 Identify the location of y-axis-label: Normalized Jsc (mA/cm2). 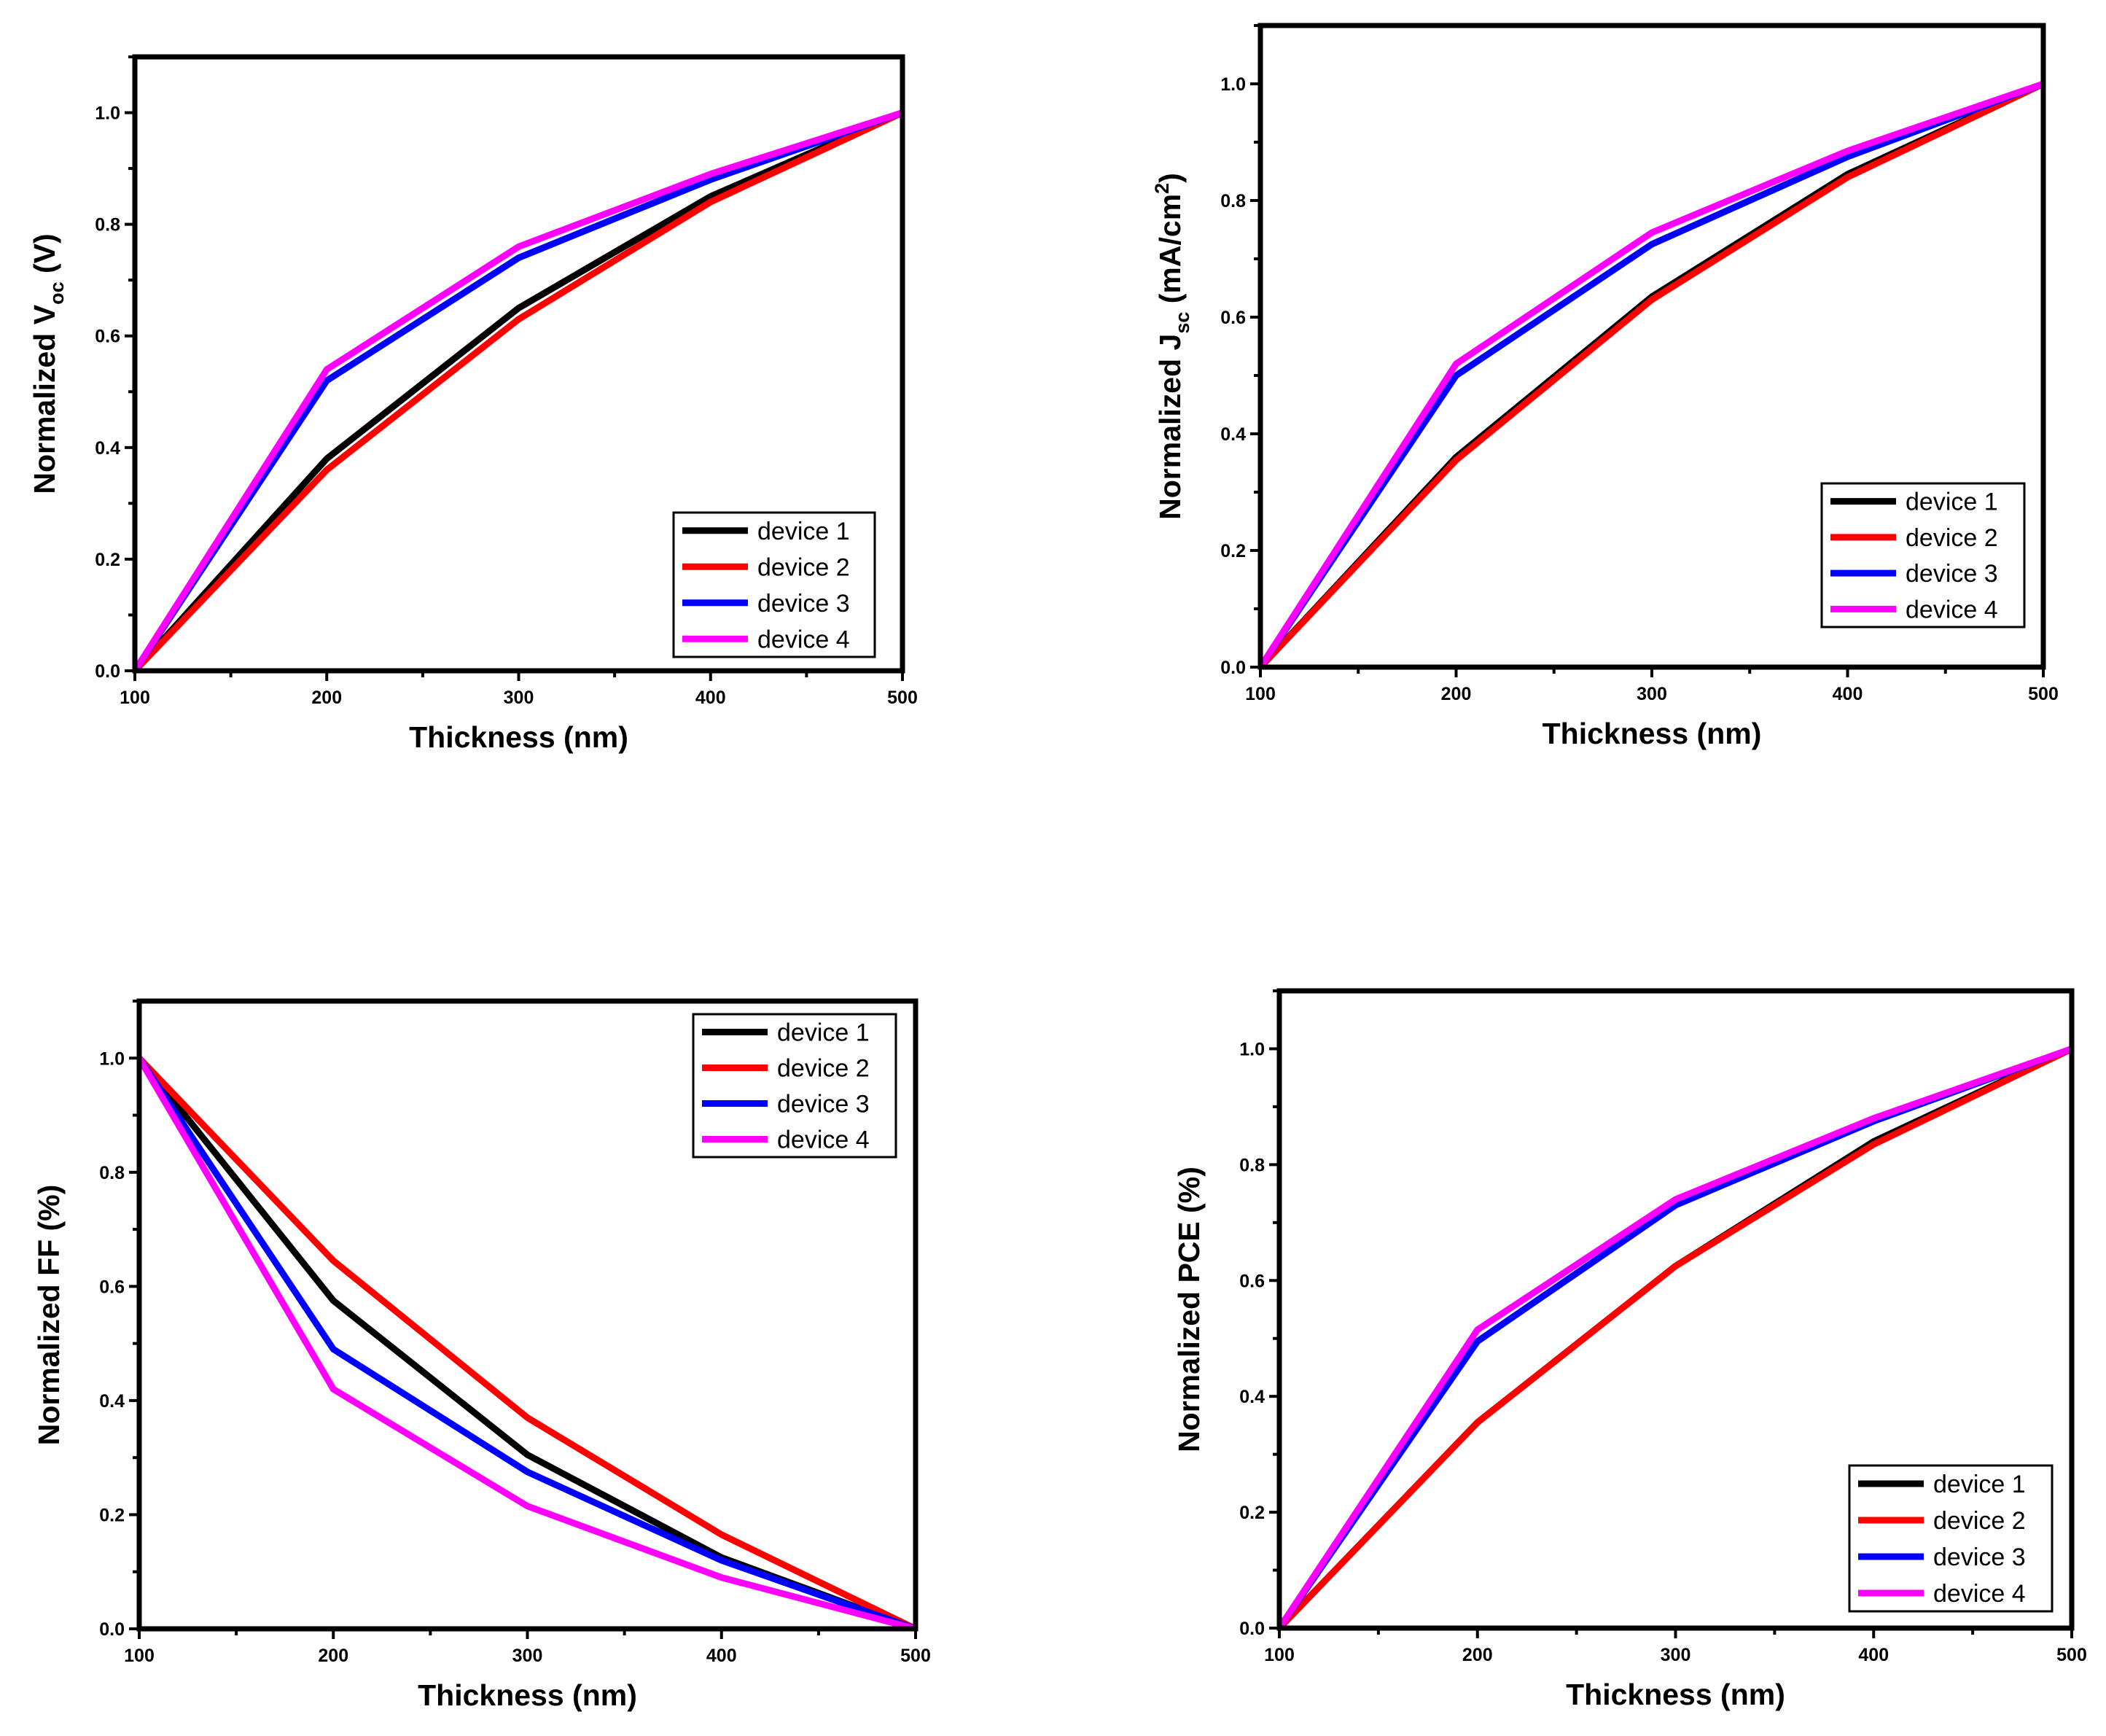
(1172, 346).